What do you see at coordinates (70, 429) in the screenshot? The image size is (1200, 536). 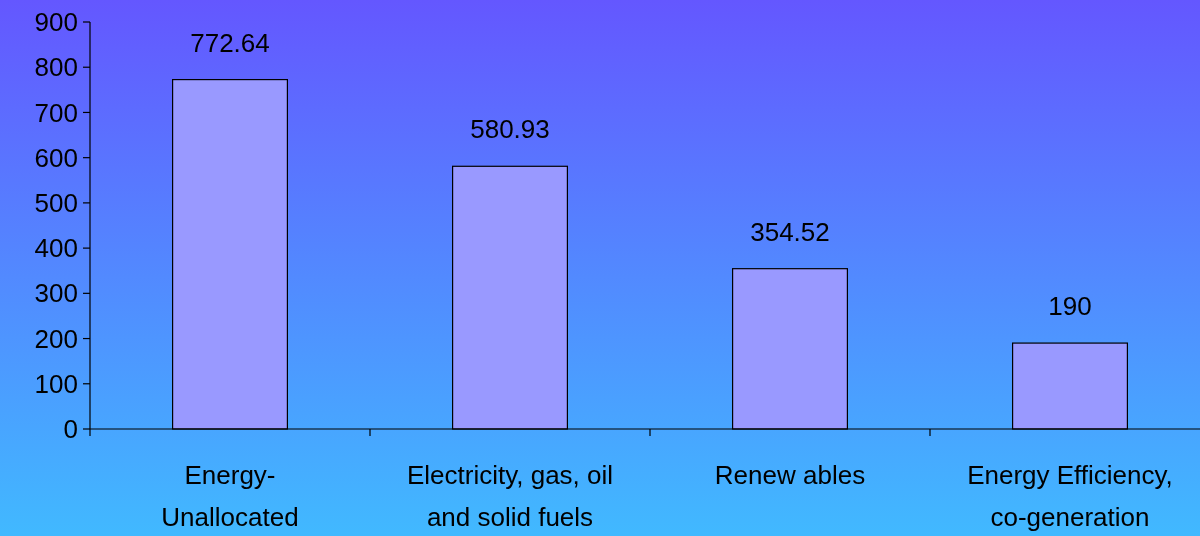 I see `y-tick-label: 0` at bounding box center [70, 429].